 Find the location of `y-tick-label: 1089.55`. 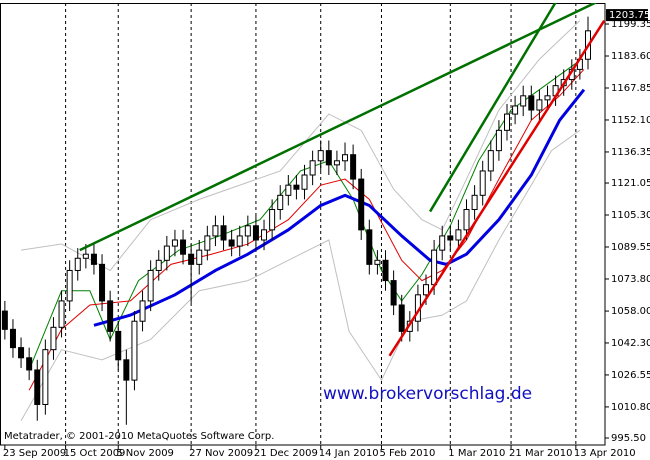

y-tick-label: 1089.55 is located at coordinates (630, 247).